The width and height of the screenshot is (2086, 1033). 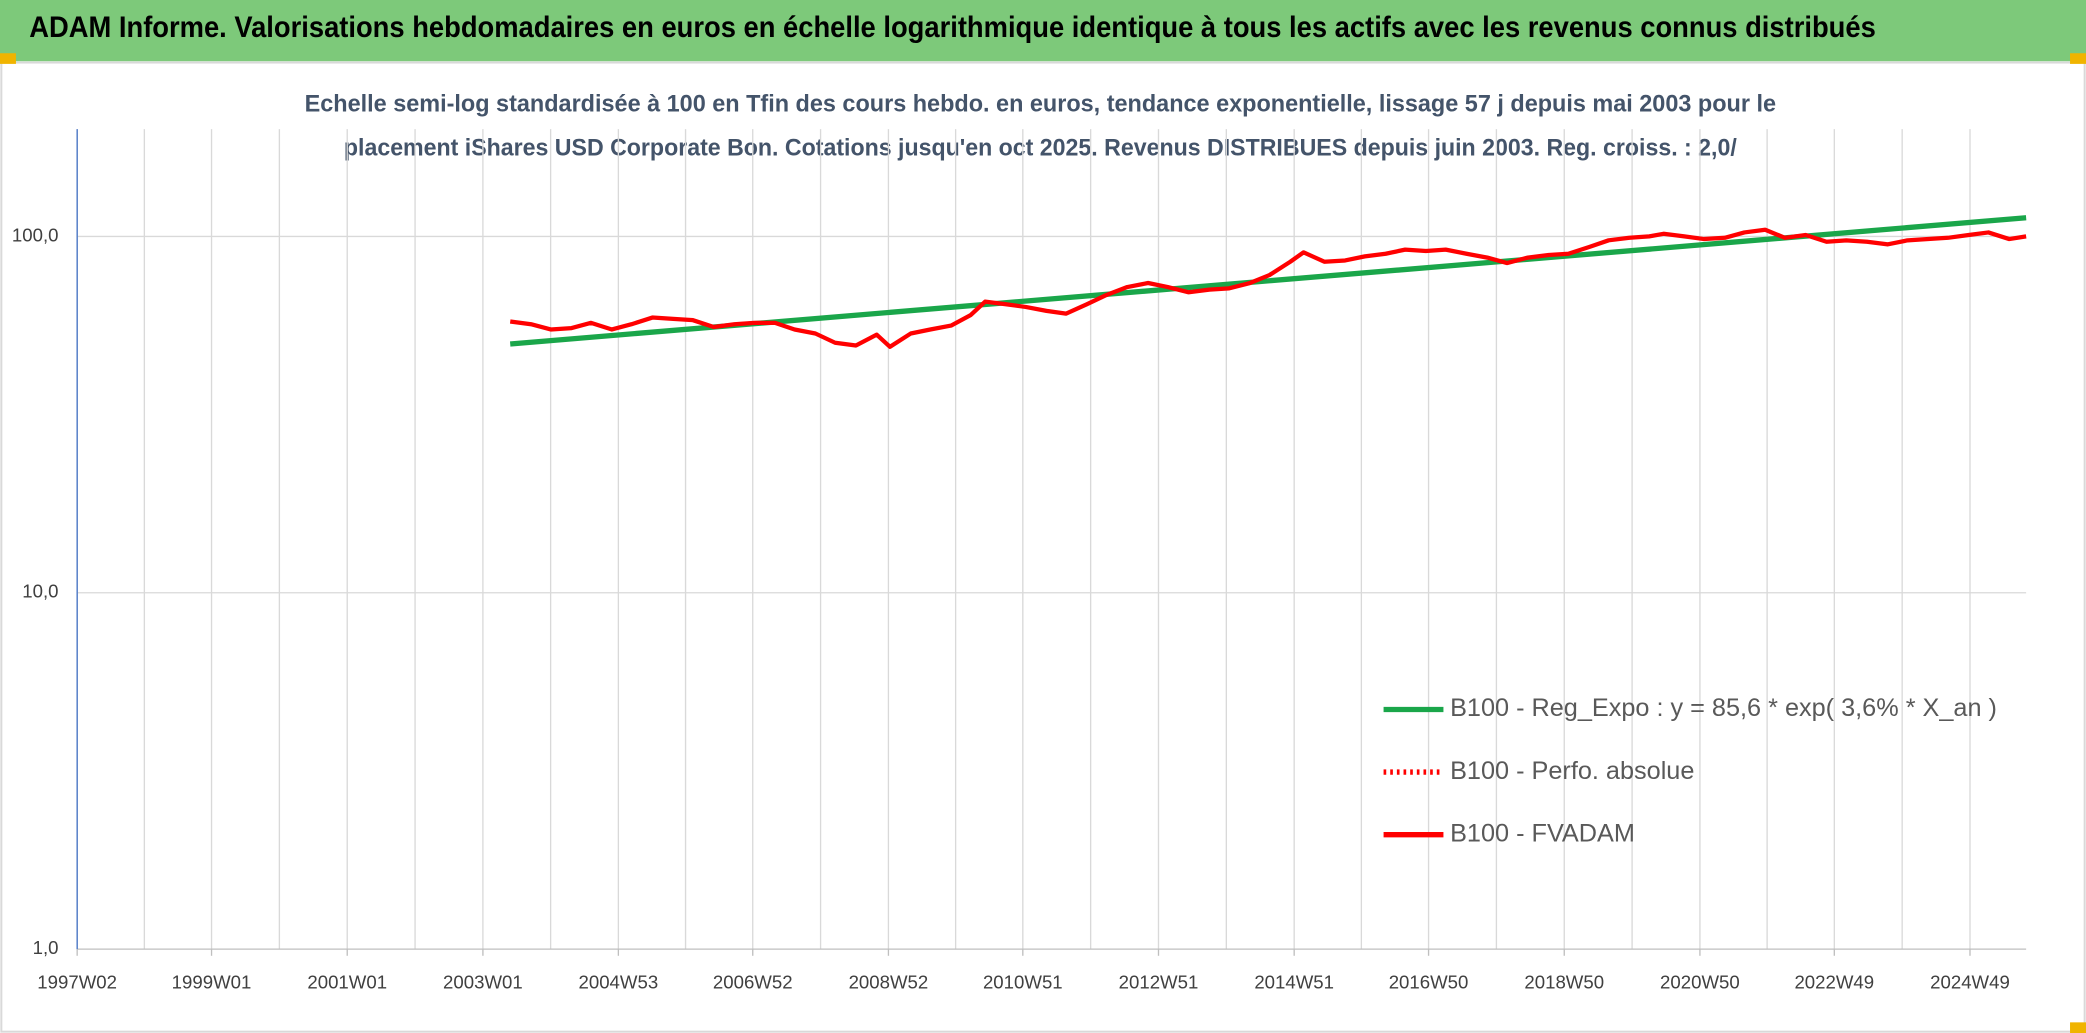 I want to click on header-bar, so click(x=1043, y=31).